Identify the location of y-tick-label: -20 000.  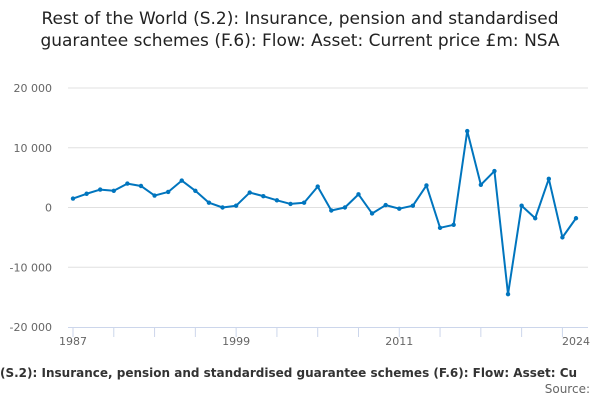
(31, 327).